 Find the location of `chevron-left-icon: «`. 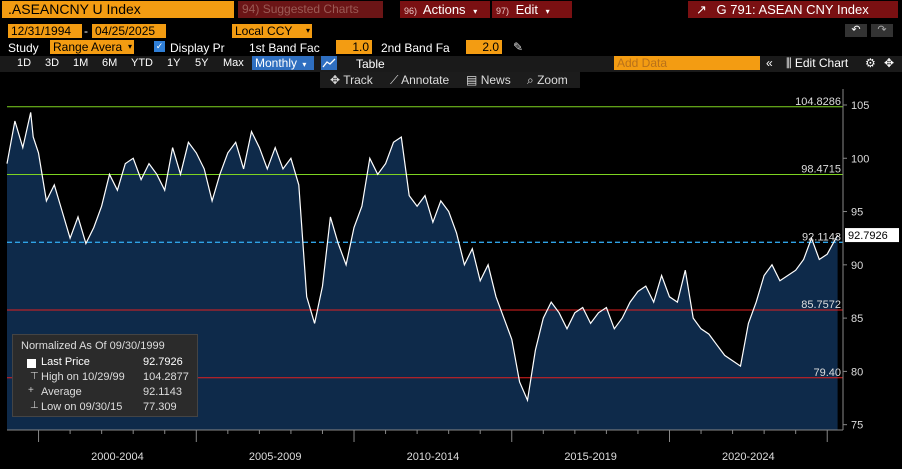

chevron-left-icon: « is located at coordinates (769, 63).